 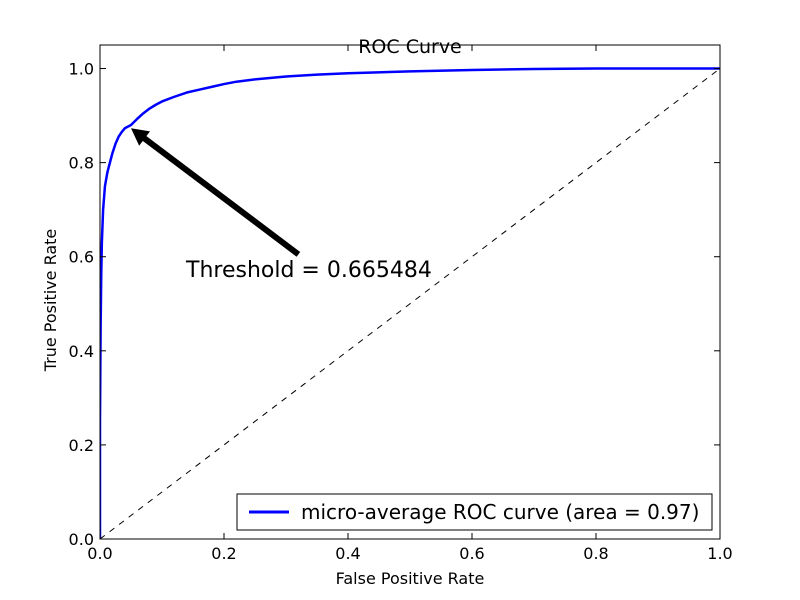 I want to click on x-tick-label: 0.8, so click(x=595, y=553).